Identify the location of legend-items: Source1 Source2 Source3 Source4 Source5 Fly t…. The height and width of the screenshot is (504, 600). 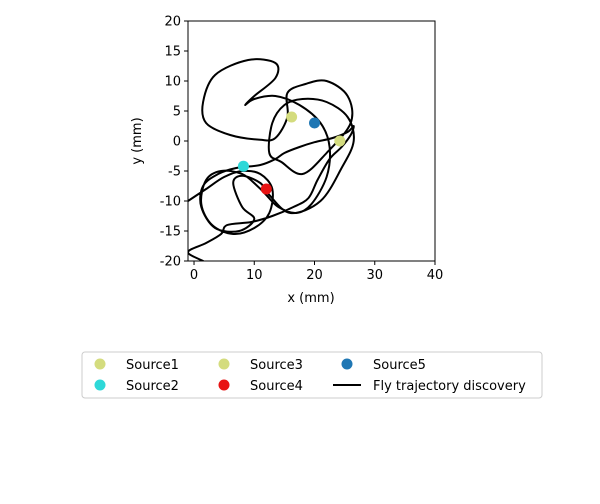
(310, 376).